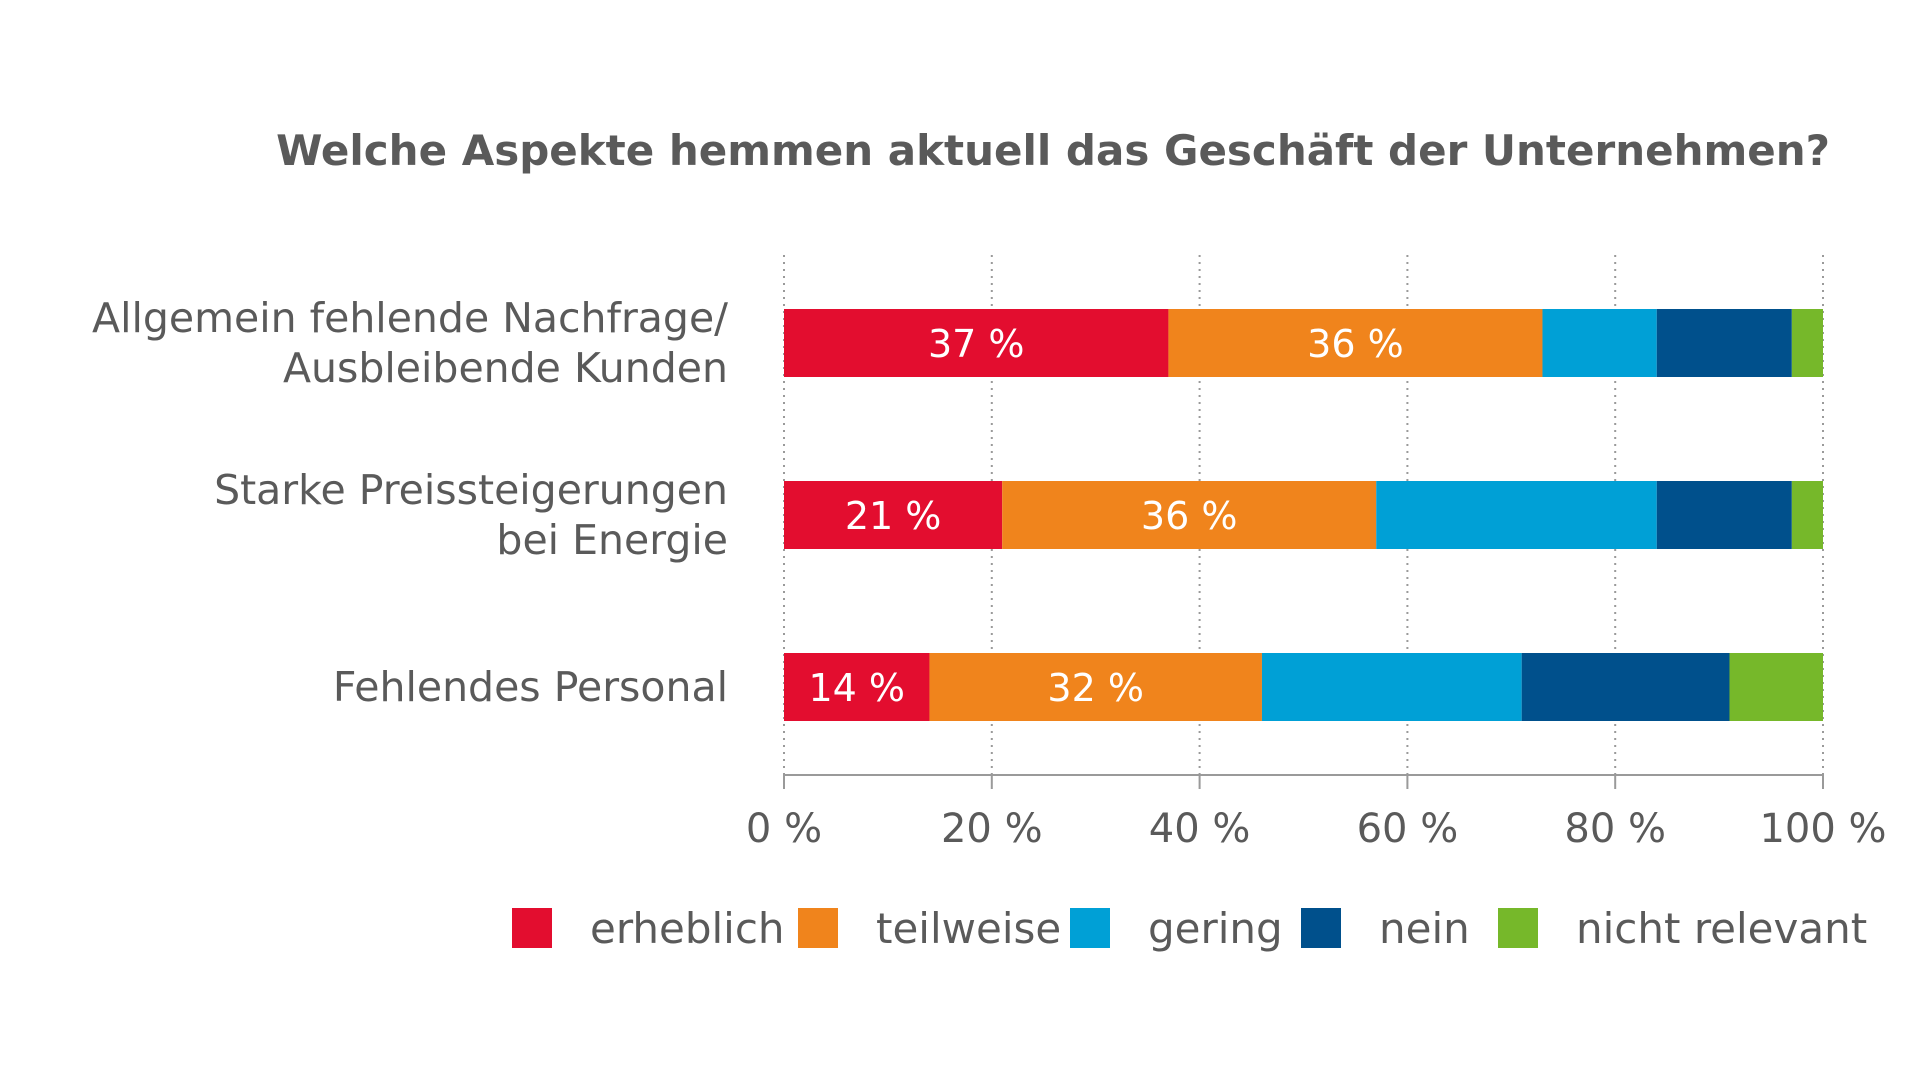 The image size is (1920, 1080). I want to click on data-label-erheblich-2: 14 %, so click(856, 688).